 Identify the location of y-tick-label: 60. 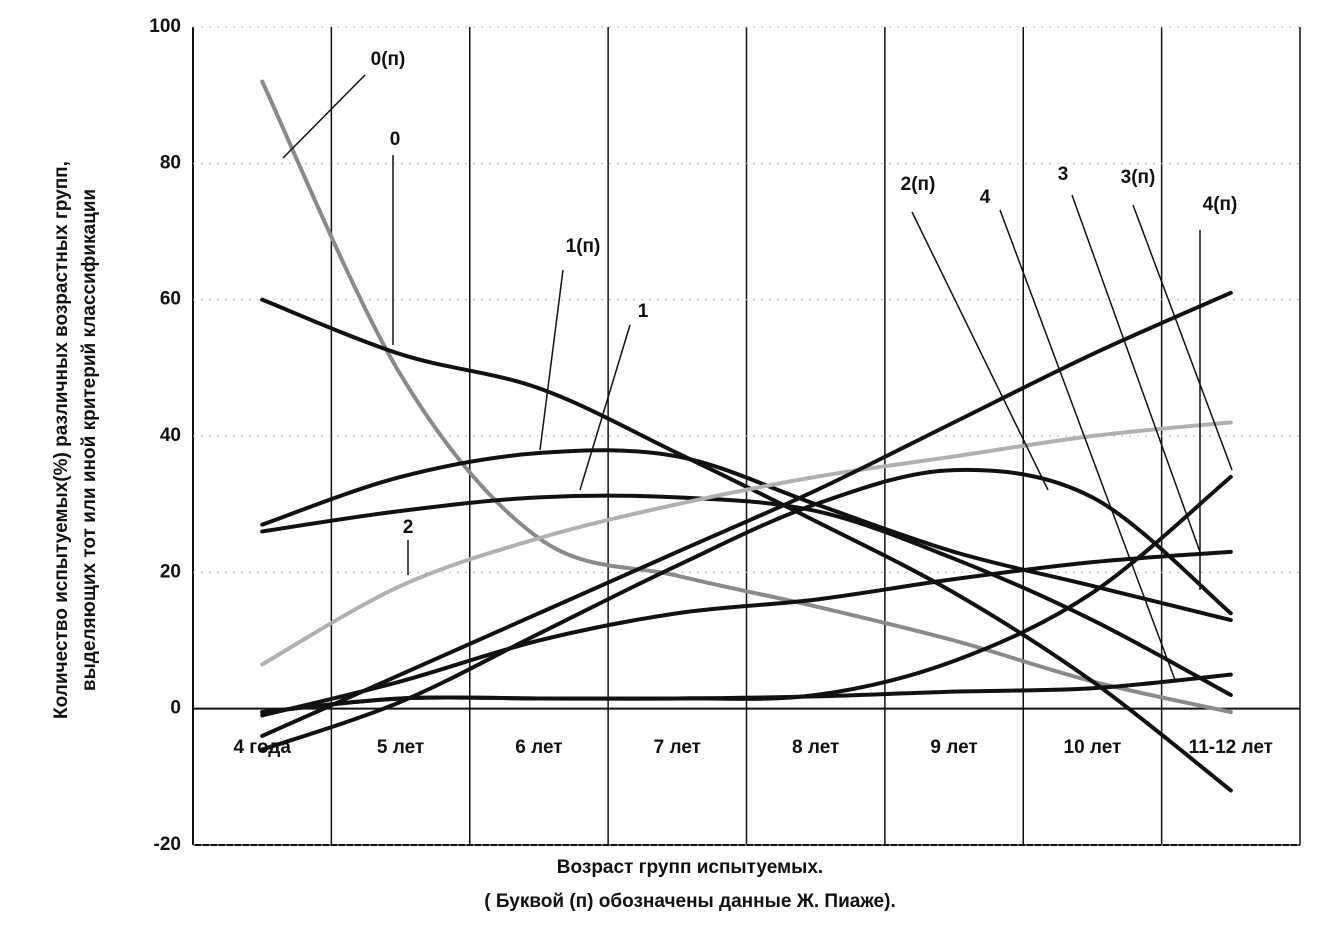
(170, 299).